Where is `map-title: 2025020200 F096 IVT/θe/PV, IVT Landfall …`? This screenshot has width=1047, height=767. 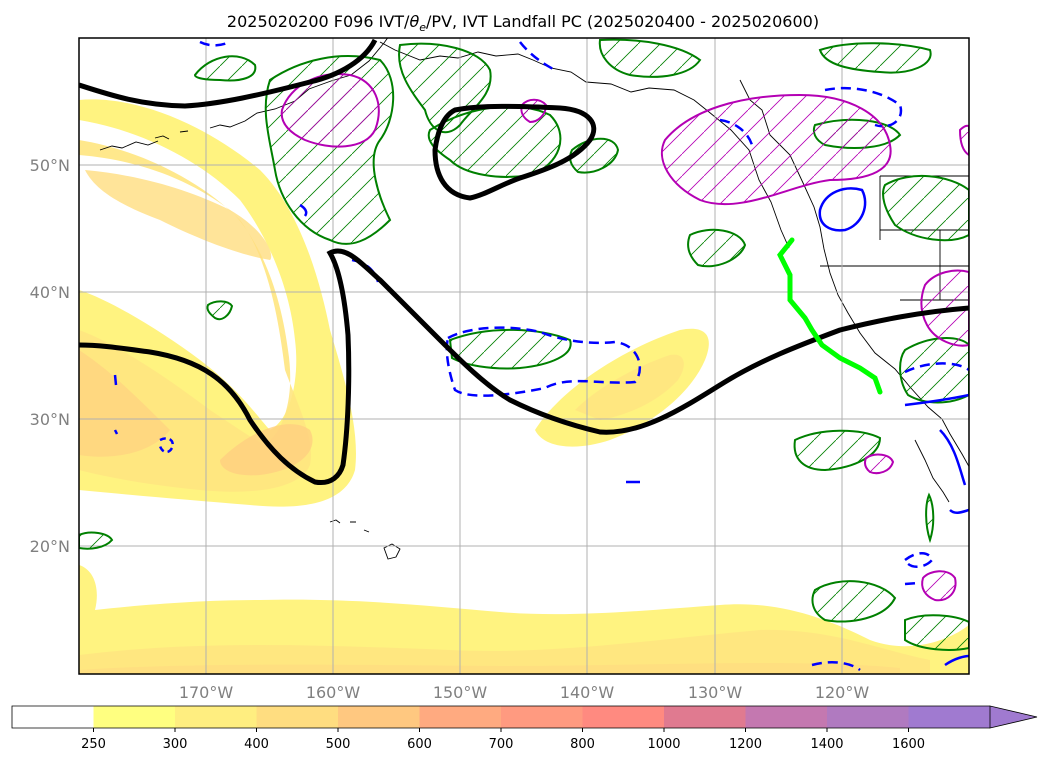 map-title: 2025020200 F096 IVT/θe/PV, IVT Landfall … is located at coordinates (523, 23).